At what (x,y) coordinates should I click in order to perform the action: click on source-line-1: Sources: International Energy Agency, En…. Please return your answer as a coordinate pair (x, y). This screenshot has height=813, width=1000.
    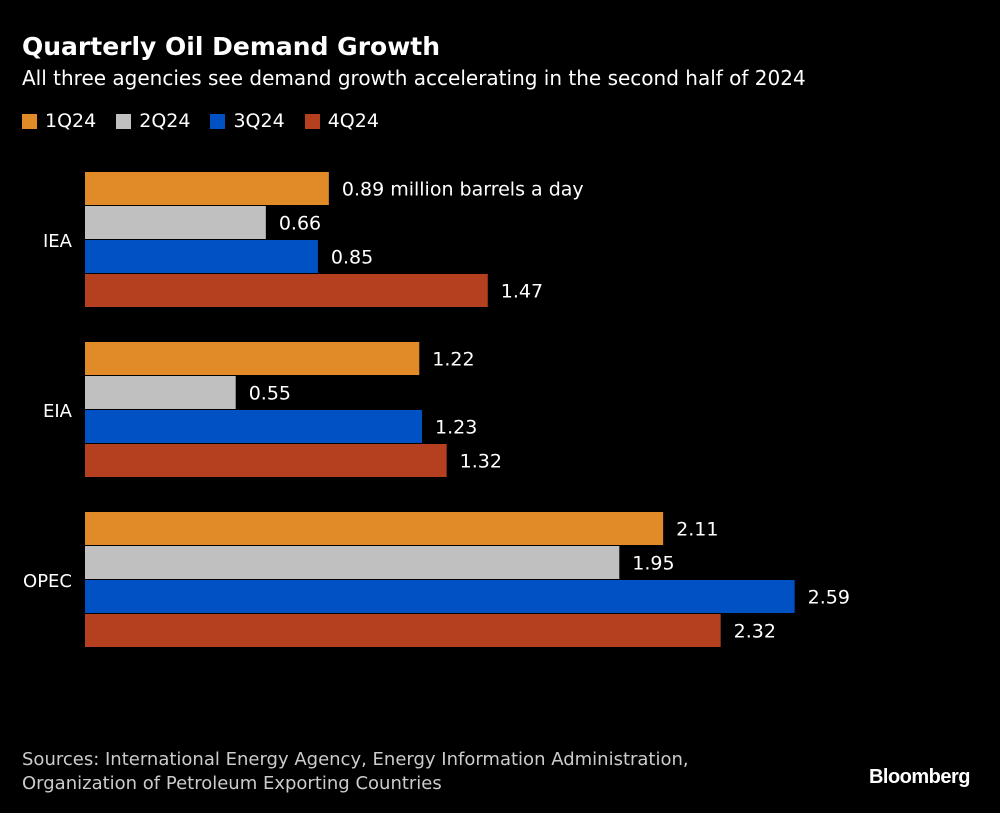
    Looking at the image, I should click on (355, 759).